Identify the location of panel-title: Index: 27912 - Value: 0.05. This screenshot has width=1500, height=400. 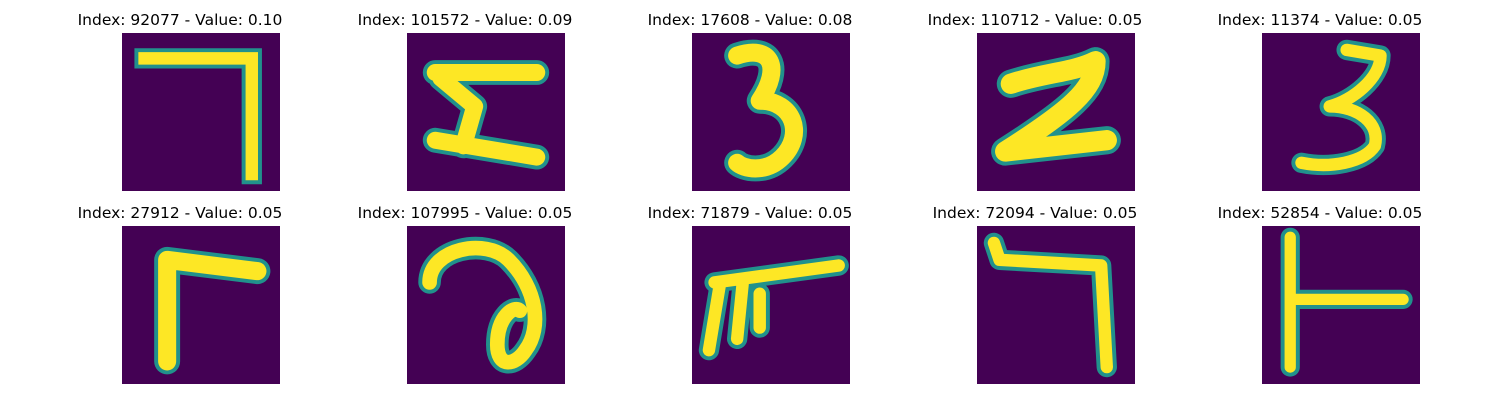
(180, 213).